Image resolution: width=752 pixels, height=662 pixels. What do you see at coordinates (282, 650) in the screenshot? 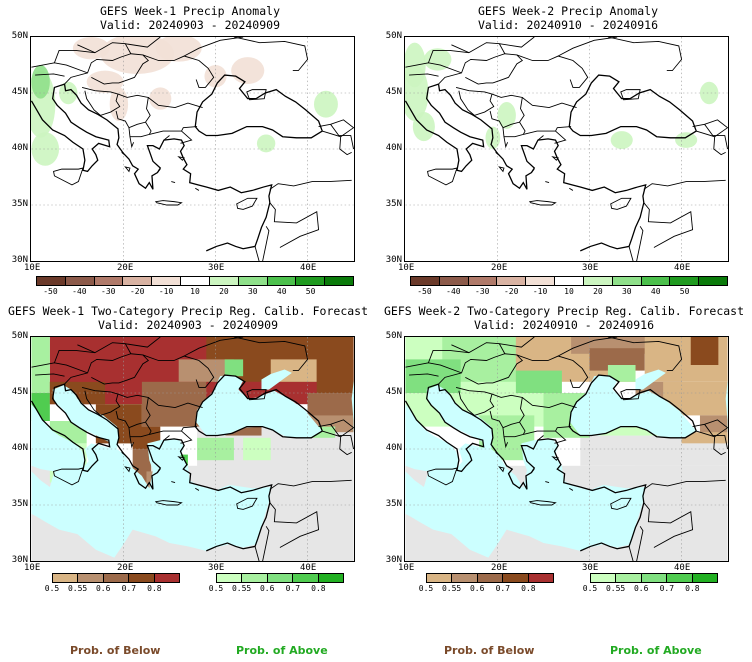
I see `prob-above-label: Prob. of Above` at bounding box center [282, 650].